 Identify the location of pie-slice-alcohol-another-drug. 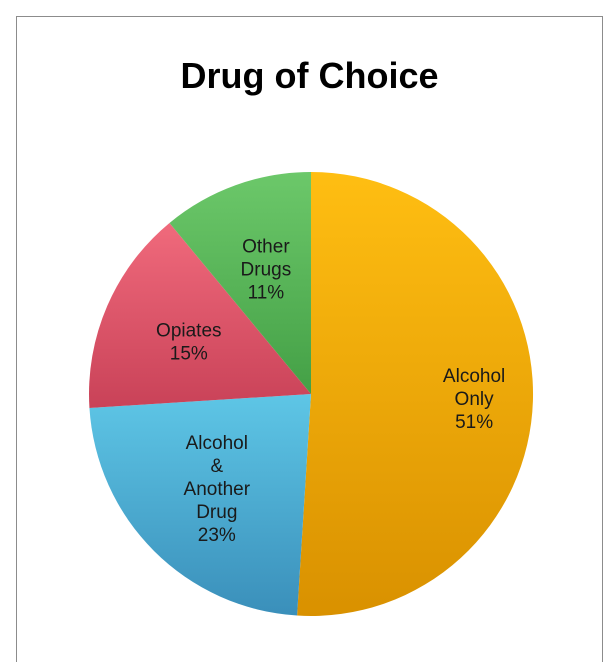
(200, 505).